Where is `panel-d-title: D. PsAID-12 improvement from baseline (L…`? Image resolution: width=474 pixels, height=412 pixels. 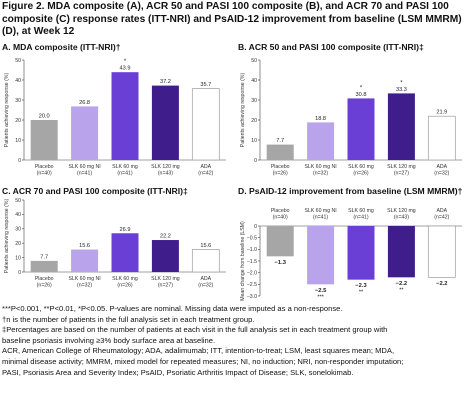 panel-d-title: D. PsAID-12 improvement from baseline (L… is located at coordinates (350, 191).